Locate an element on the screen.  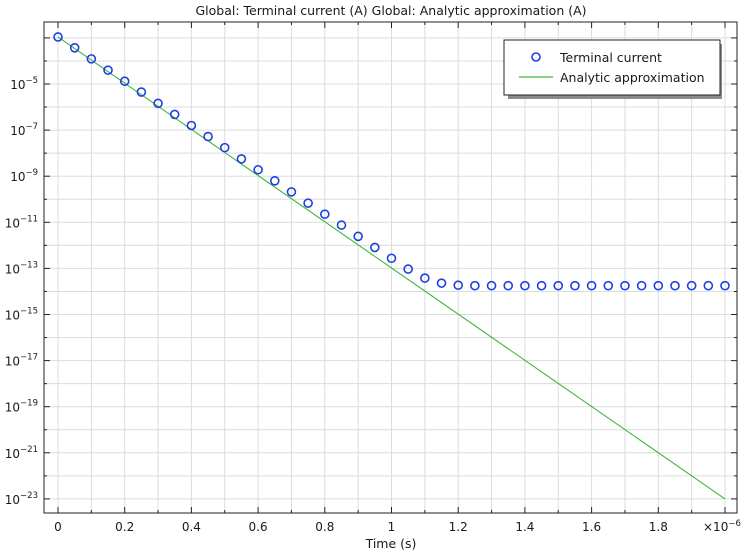
legend: Terminal current Analytic approximation is located at coordinates (612, 69).